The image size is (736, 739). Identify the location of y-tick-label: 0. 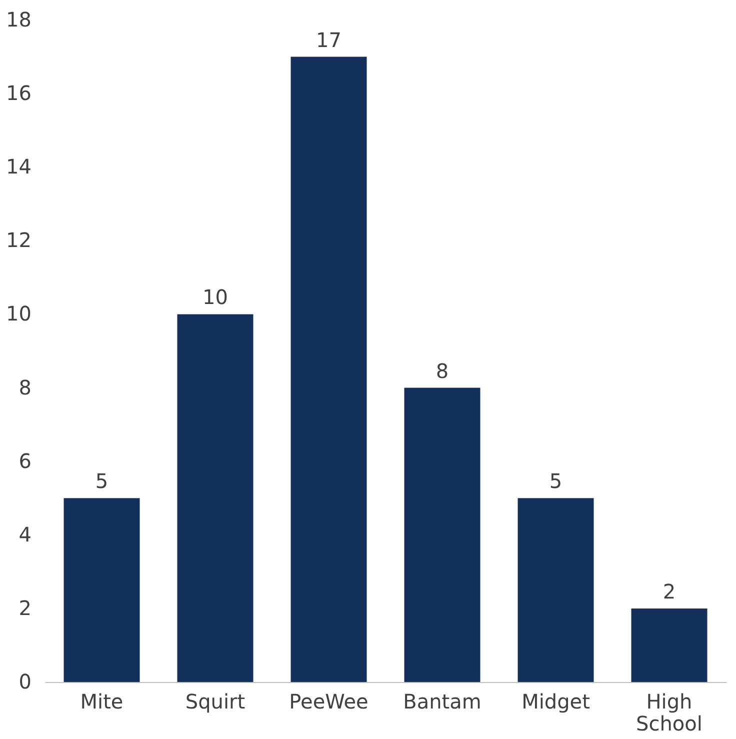
(25, 682).